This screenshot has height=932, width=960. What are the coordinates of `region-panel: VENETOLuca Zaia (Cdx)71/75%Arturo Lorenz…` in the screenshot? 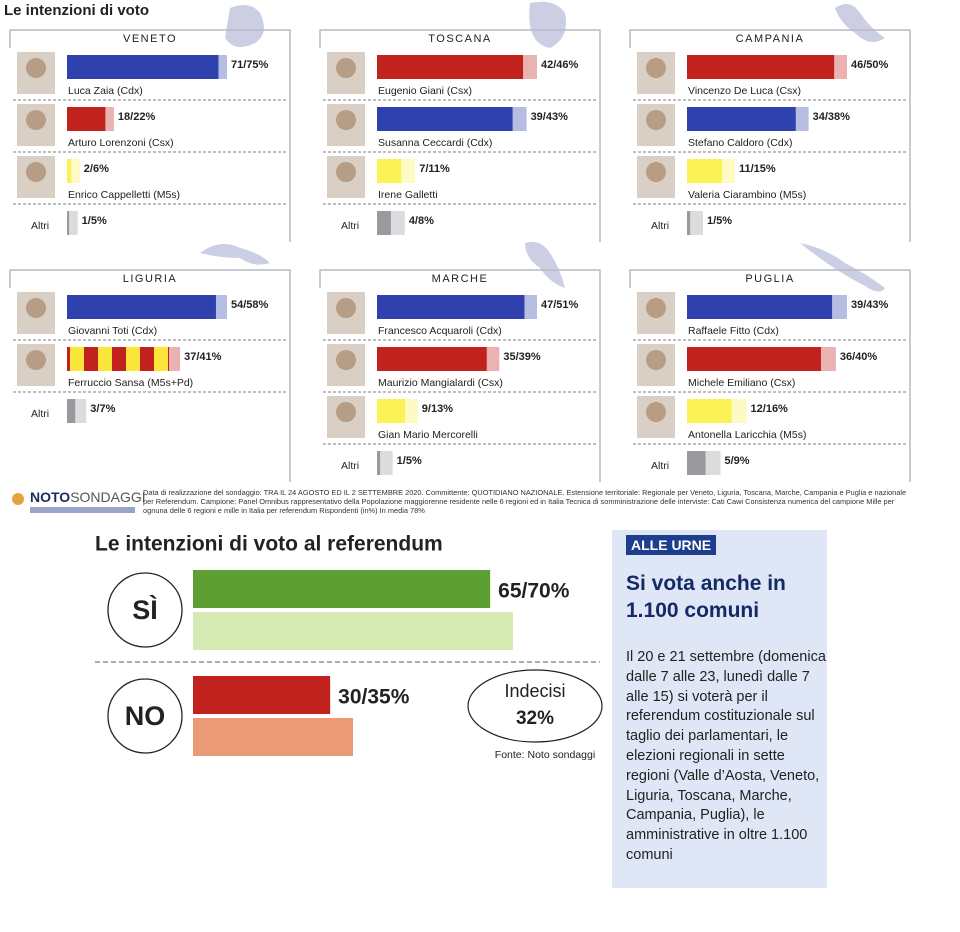 It's located at (150, 123).